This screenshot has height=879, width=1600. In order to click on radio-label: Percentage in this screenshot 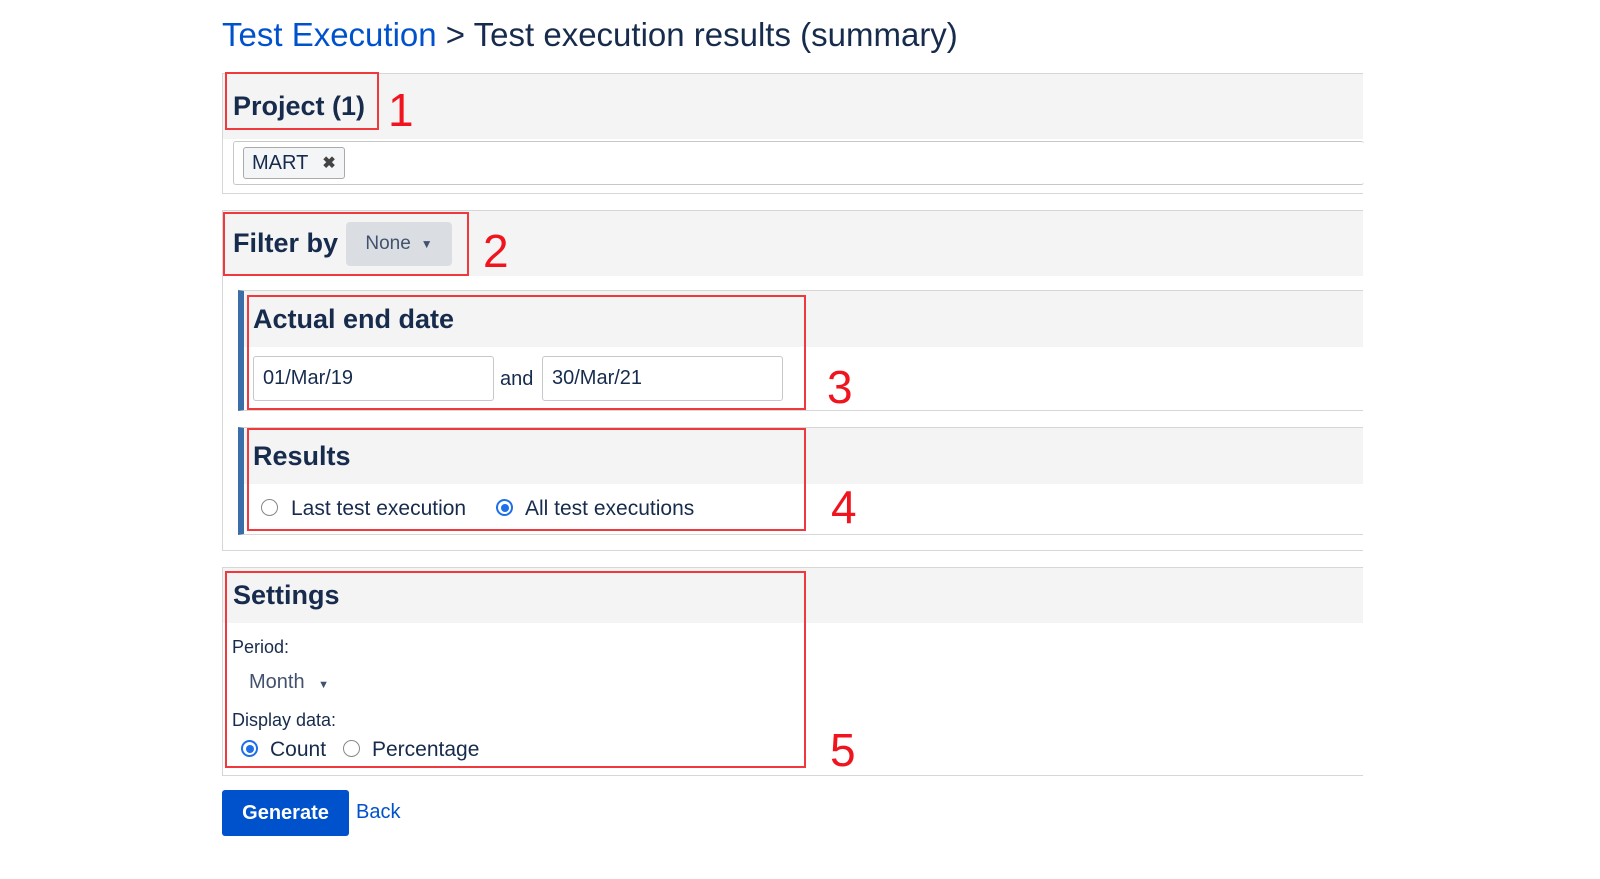, I will do `click(426, 749)`.